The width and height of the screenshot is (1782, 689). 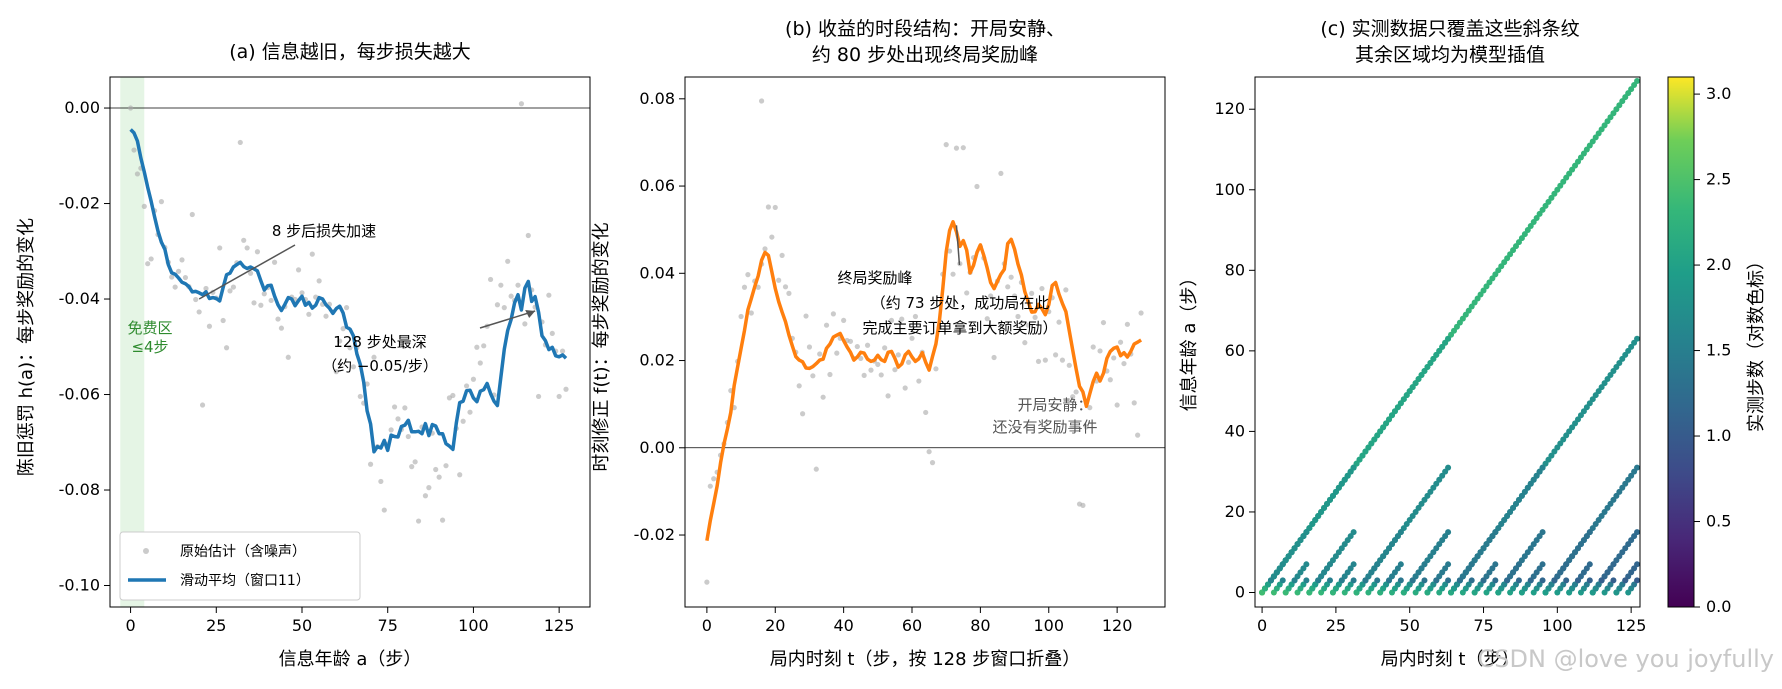 I want to click on panel-a-xtick-label: 125, so click(x=559, y=625).